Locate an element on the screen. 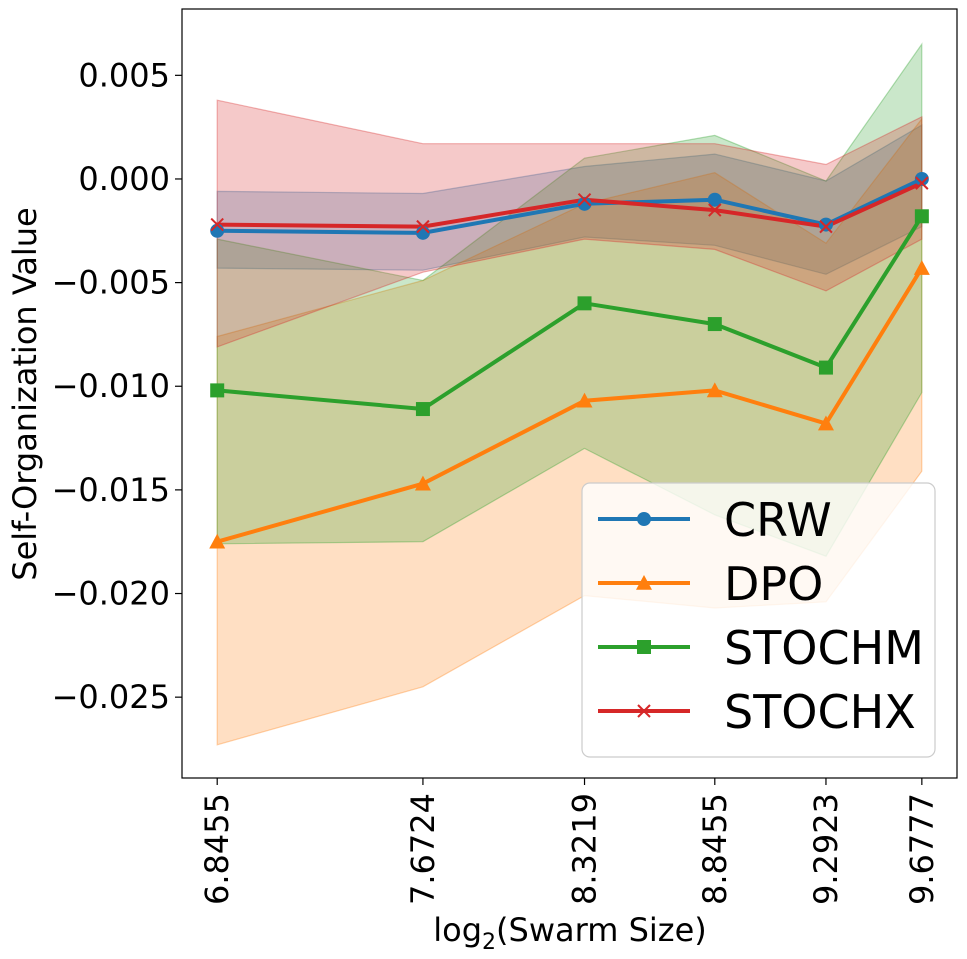  x-tick-label-3: 8.8455 is located at coordinates (715, 849).